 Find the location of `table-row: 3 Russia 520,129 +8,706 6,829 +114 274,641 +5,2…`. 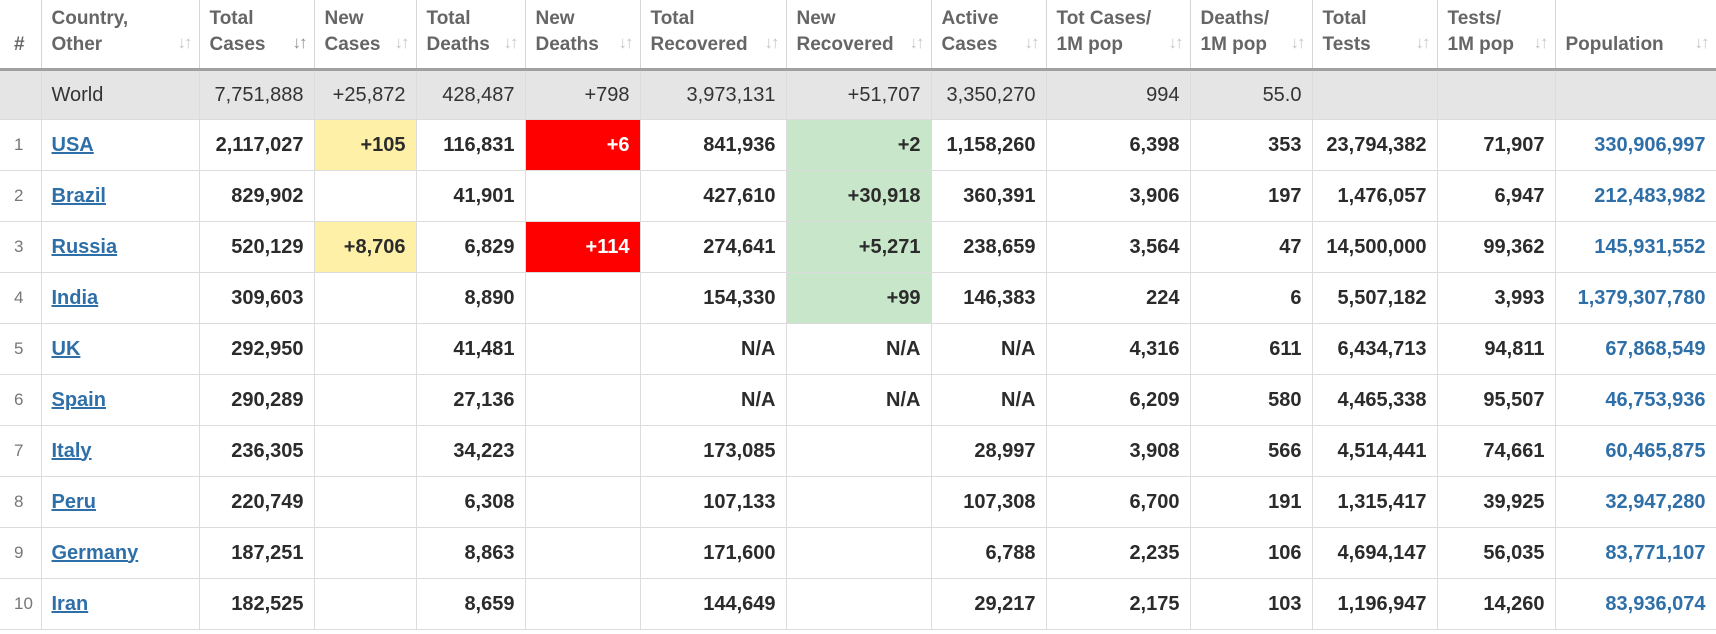

table-row: 3 Russia 520,129 +8,706 6,829 +114 274,641 +5,2… is located at coordinates (858, 247).